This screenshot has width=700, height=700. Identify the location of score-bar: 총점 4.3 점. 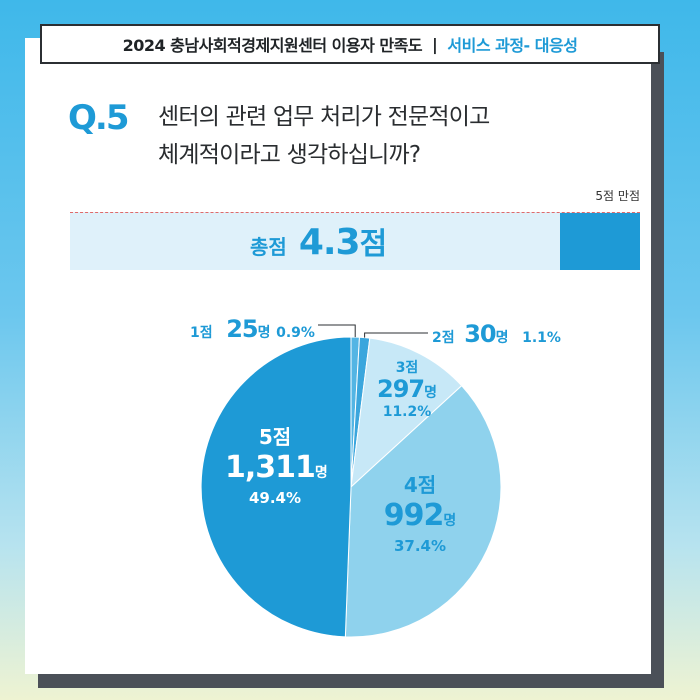
(355, 241).